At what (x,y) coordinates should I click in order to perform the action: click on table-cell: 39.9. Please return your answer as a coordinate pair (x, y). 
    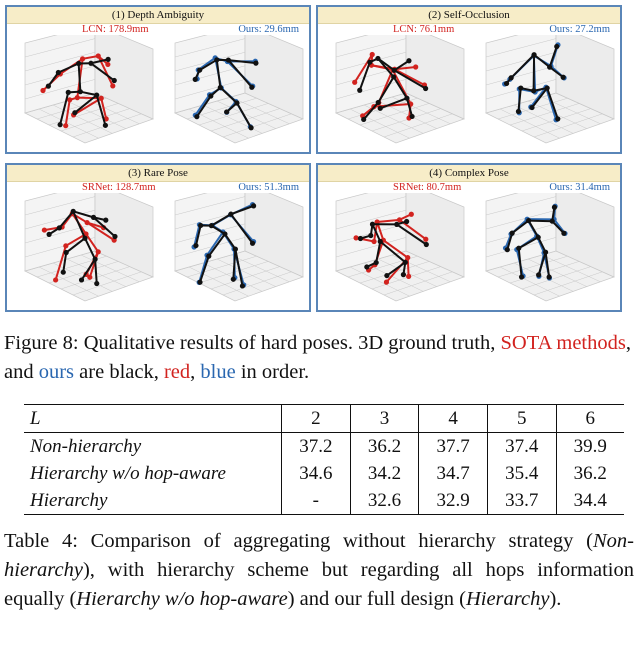
    Looking at the image, I should click on (590, 447).